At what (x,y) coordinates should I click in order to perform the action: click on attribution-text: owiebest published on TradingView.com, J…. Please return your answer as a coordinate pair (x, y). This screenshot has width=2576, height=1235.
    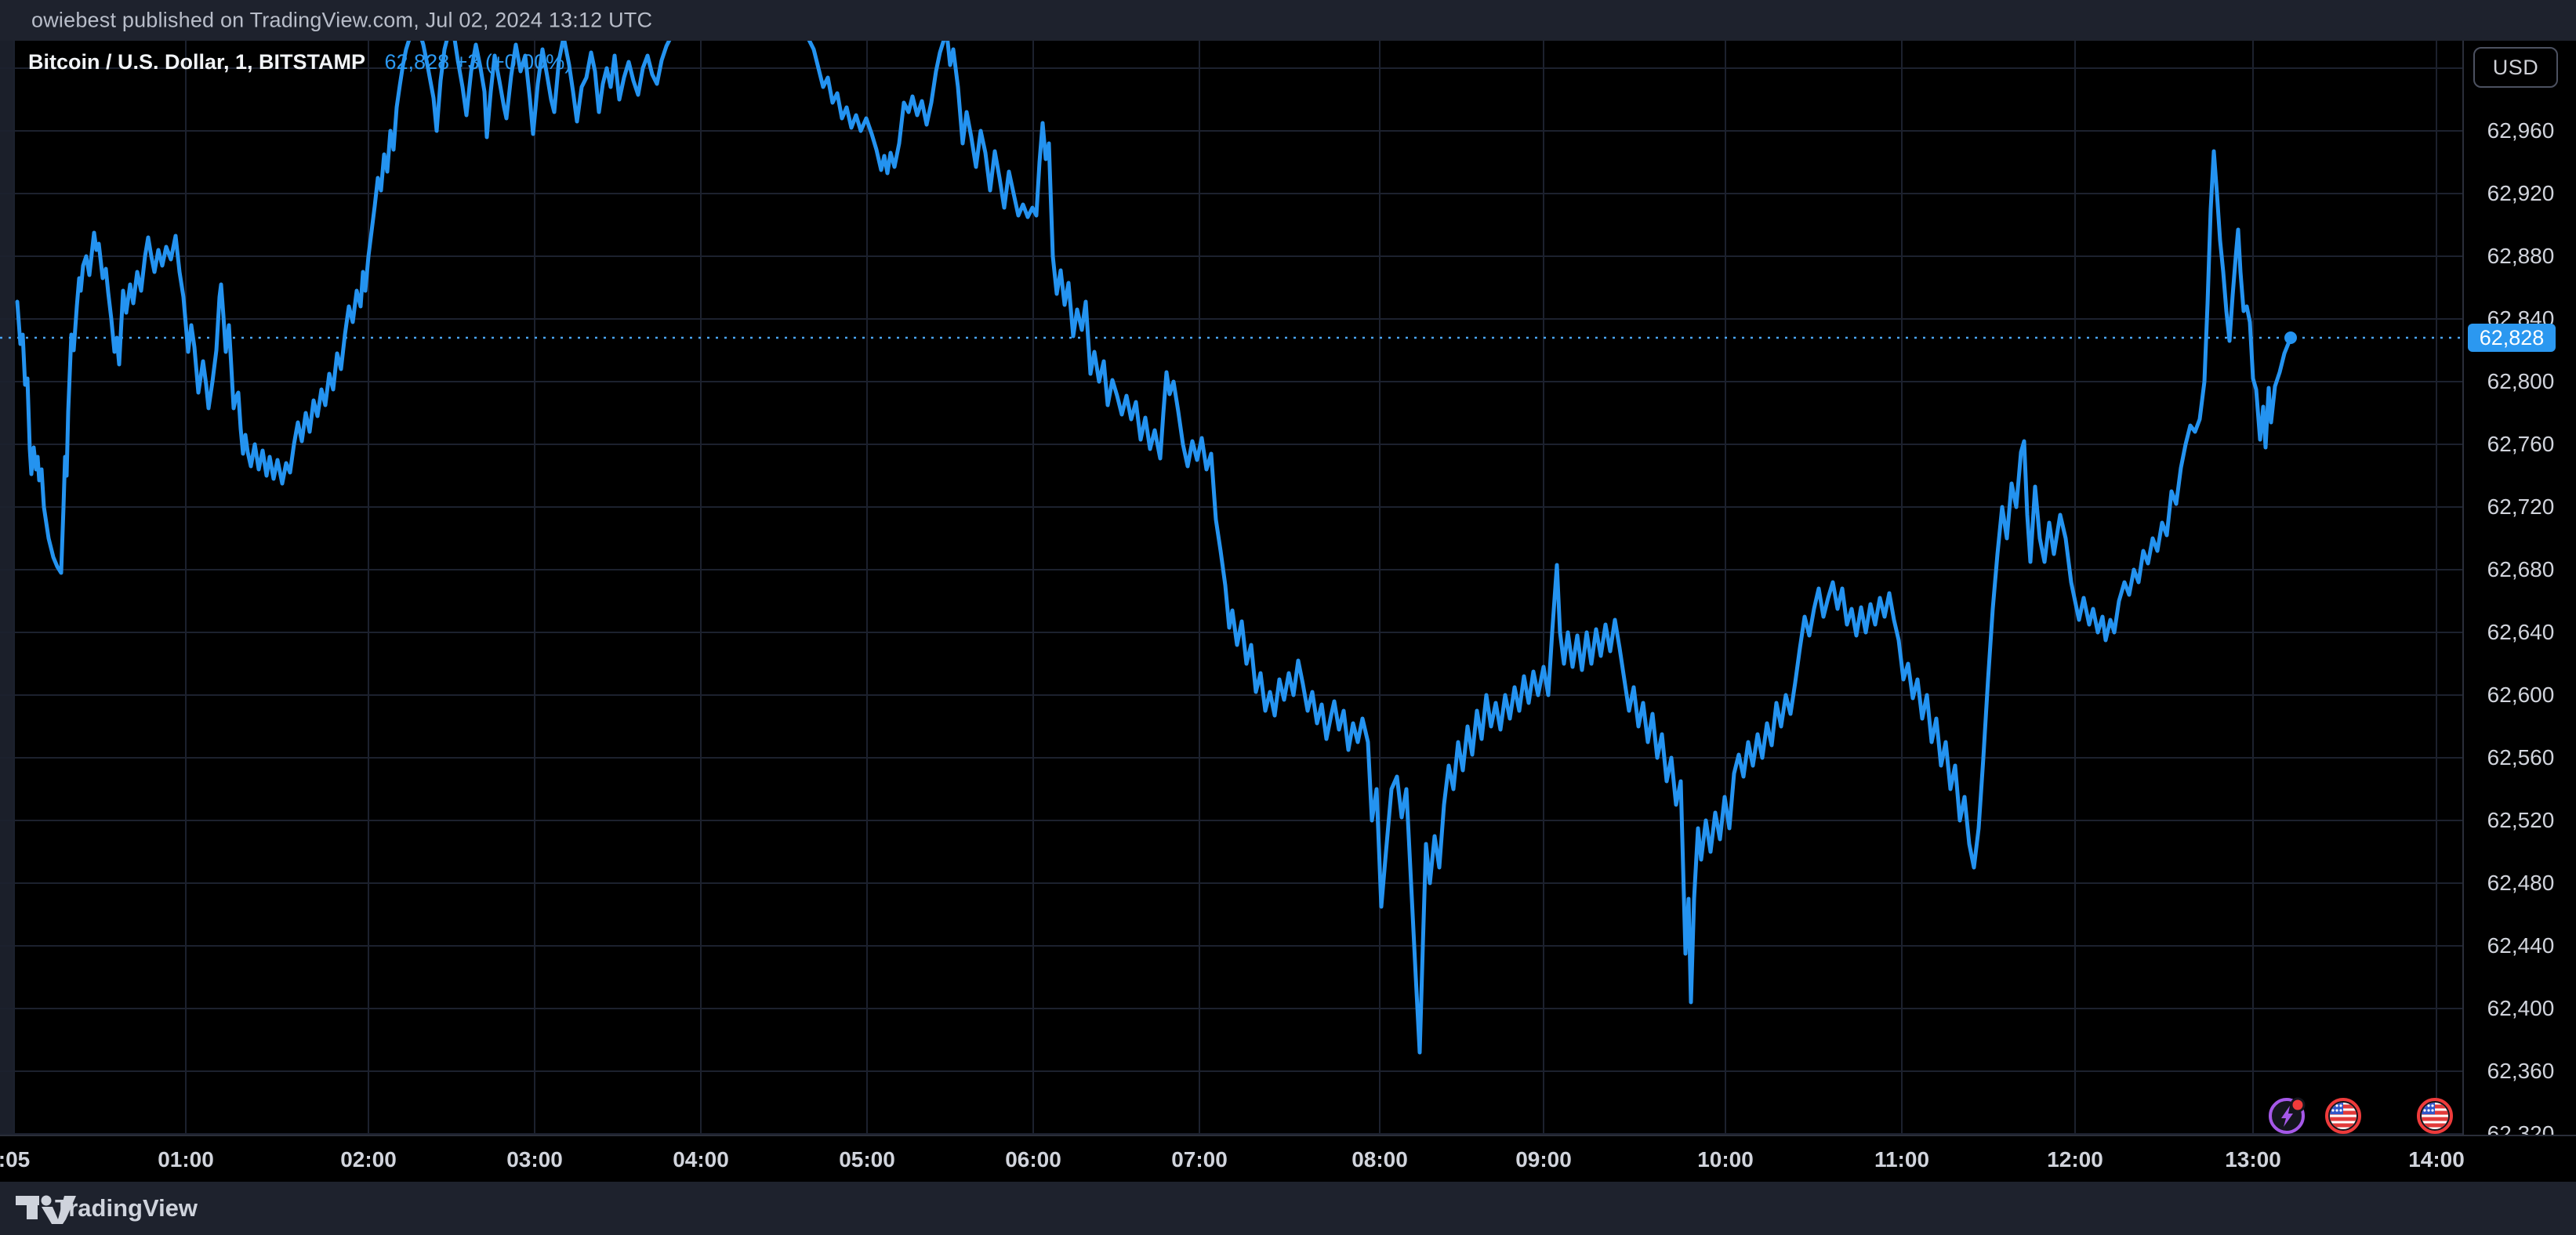
    Looking at the image, I should click on (342, 20).